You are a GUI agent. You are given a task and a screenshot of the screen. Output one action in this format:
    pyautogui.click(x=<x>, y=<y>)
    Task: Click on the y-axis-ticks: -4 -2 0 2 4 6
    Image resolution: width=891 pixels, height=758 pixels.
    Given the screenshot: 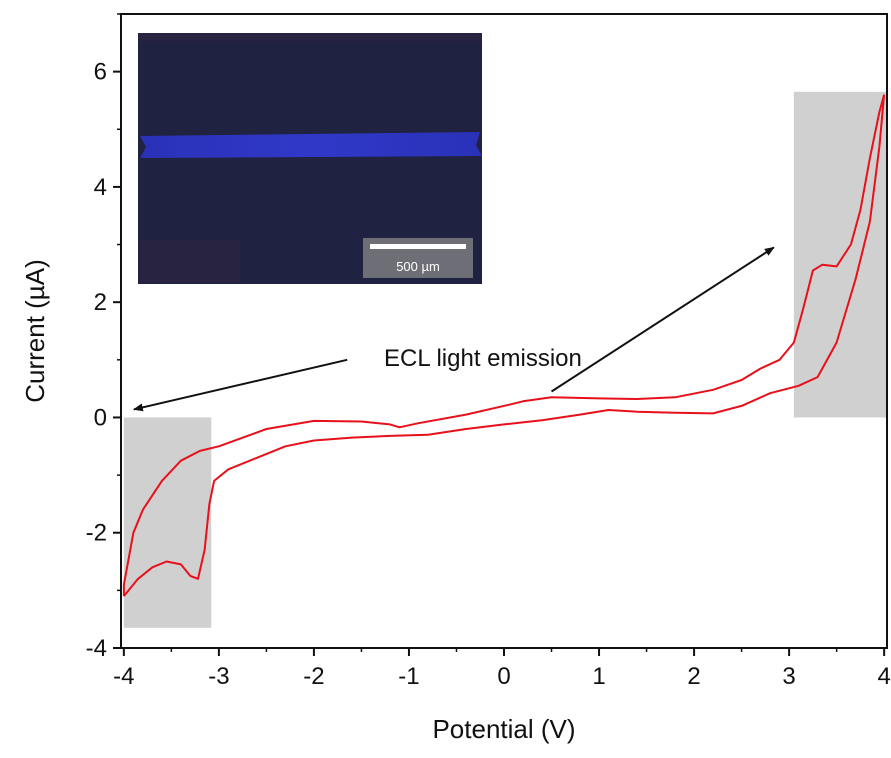 What is the action you would take?
    pyautogui.click(x=103, y=337)
    